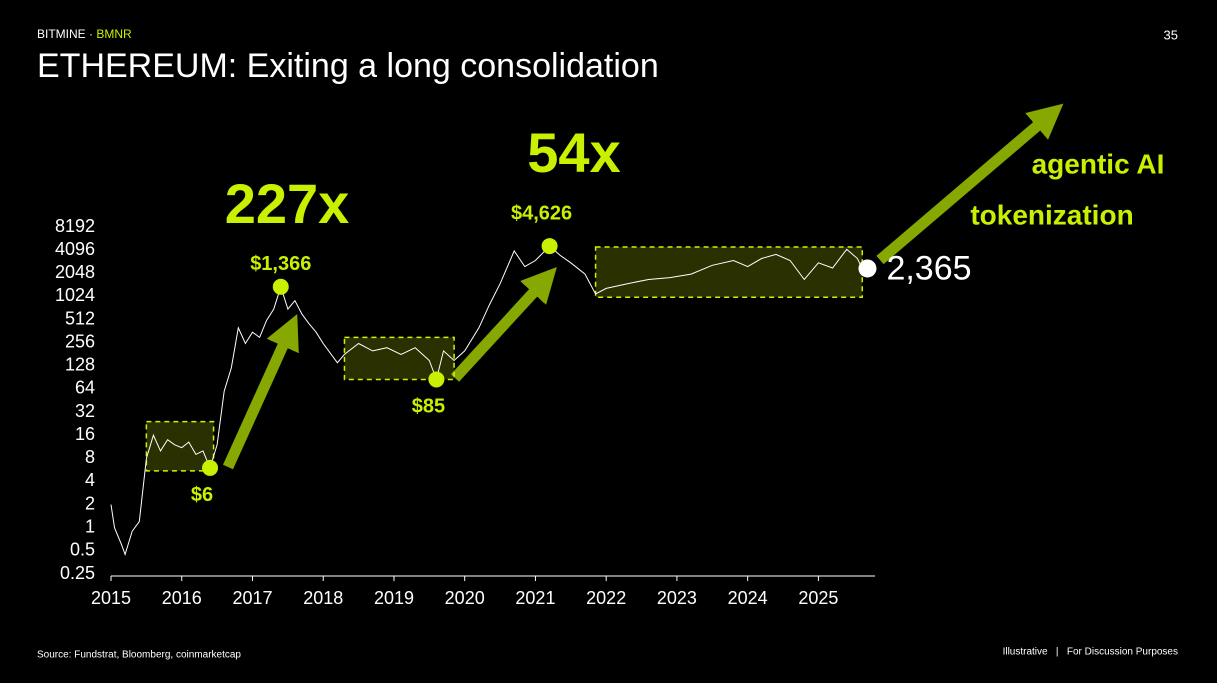 This screenshot has height=683, width=1217. Describe the element at coordinates (465, 598) in the screenshot. I see `x-tick-label: 2020` at that location.